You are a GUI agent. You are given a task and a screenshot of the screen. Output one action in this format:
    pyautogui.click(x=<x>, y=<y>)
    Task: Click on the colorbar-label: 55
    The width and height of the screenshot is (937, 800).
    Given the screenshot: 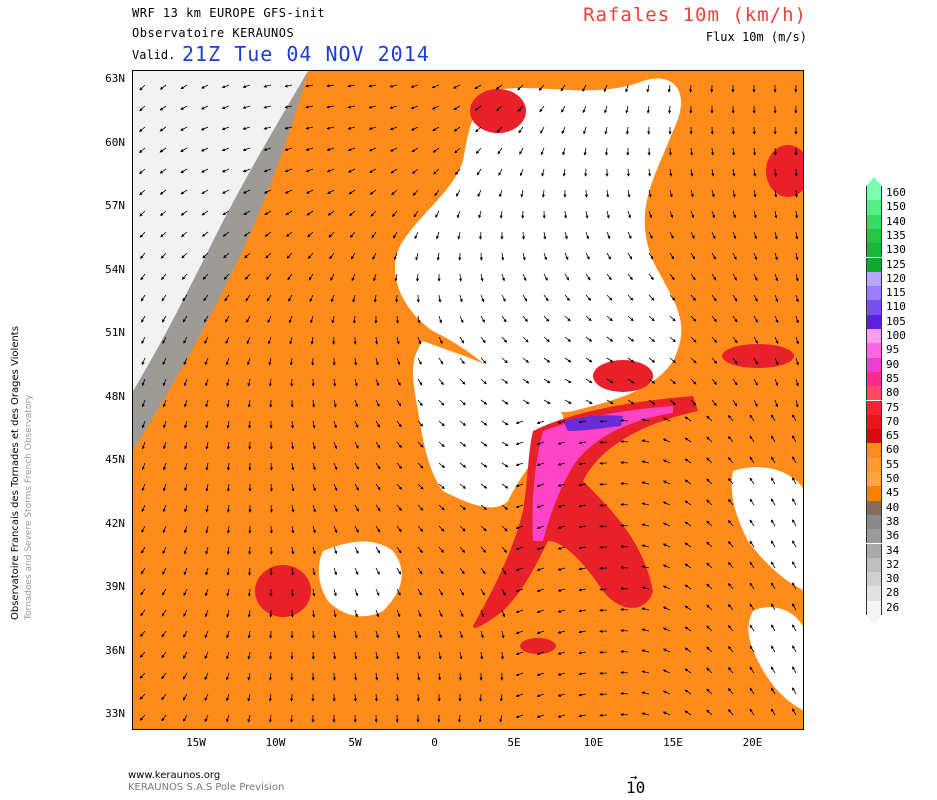 What is the action you would take?
    pyautogui.click(x=893, y=464)
    